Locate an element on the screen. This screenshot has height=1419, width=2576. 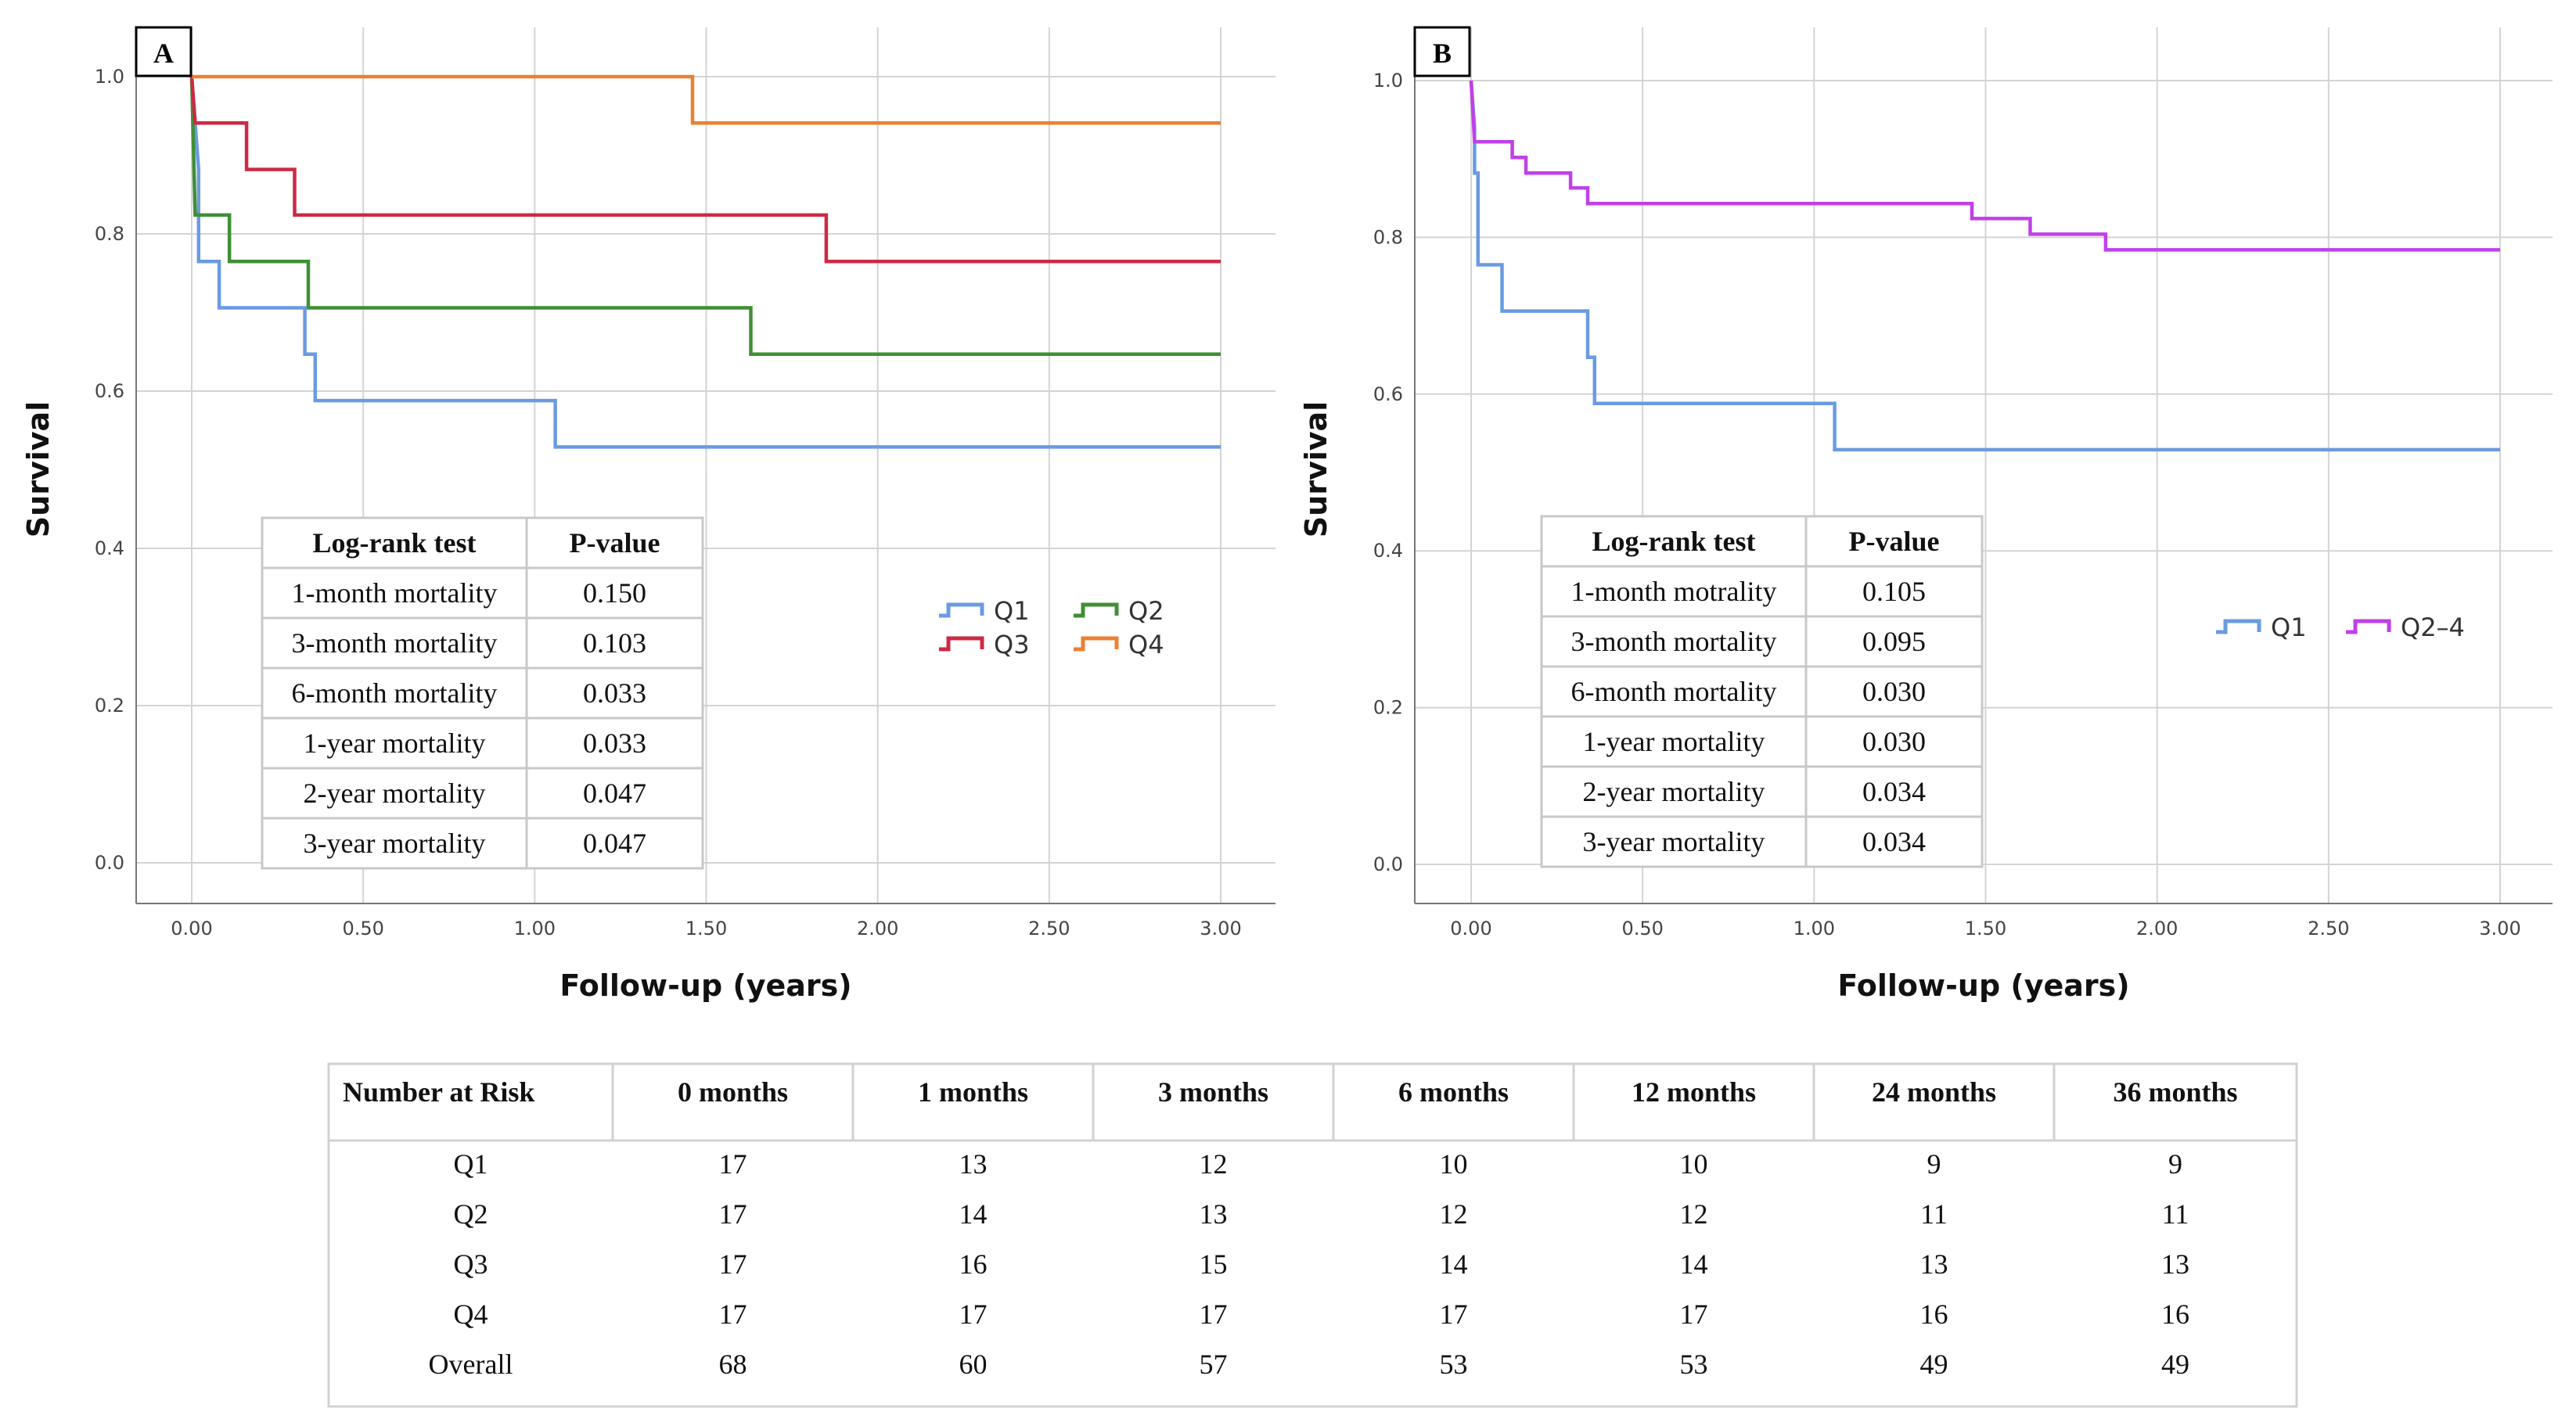
p-value-cell: 0.030 is located at coordinates (1894, 741).